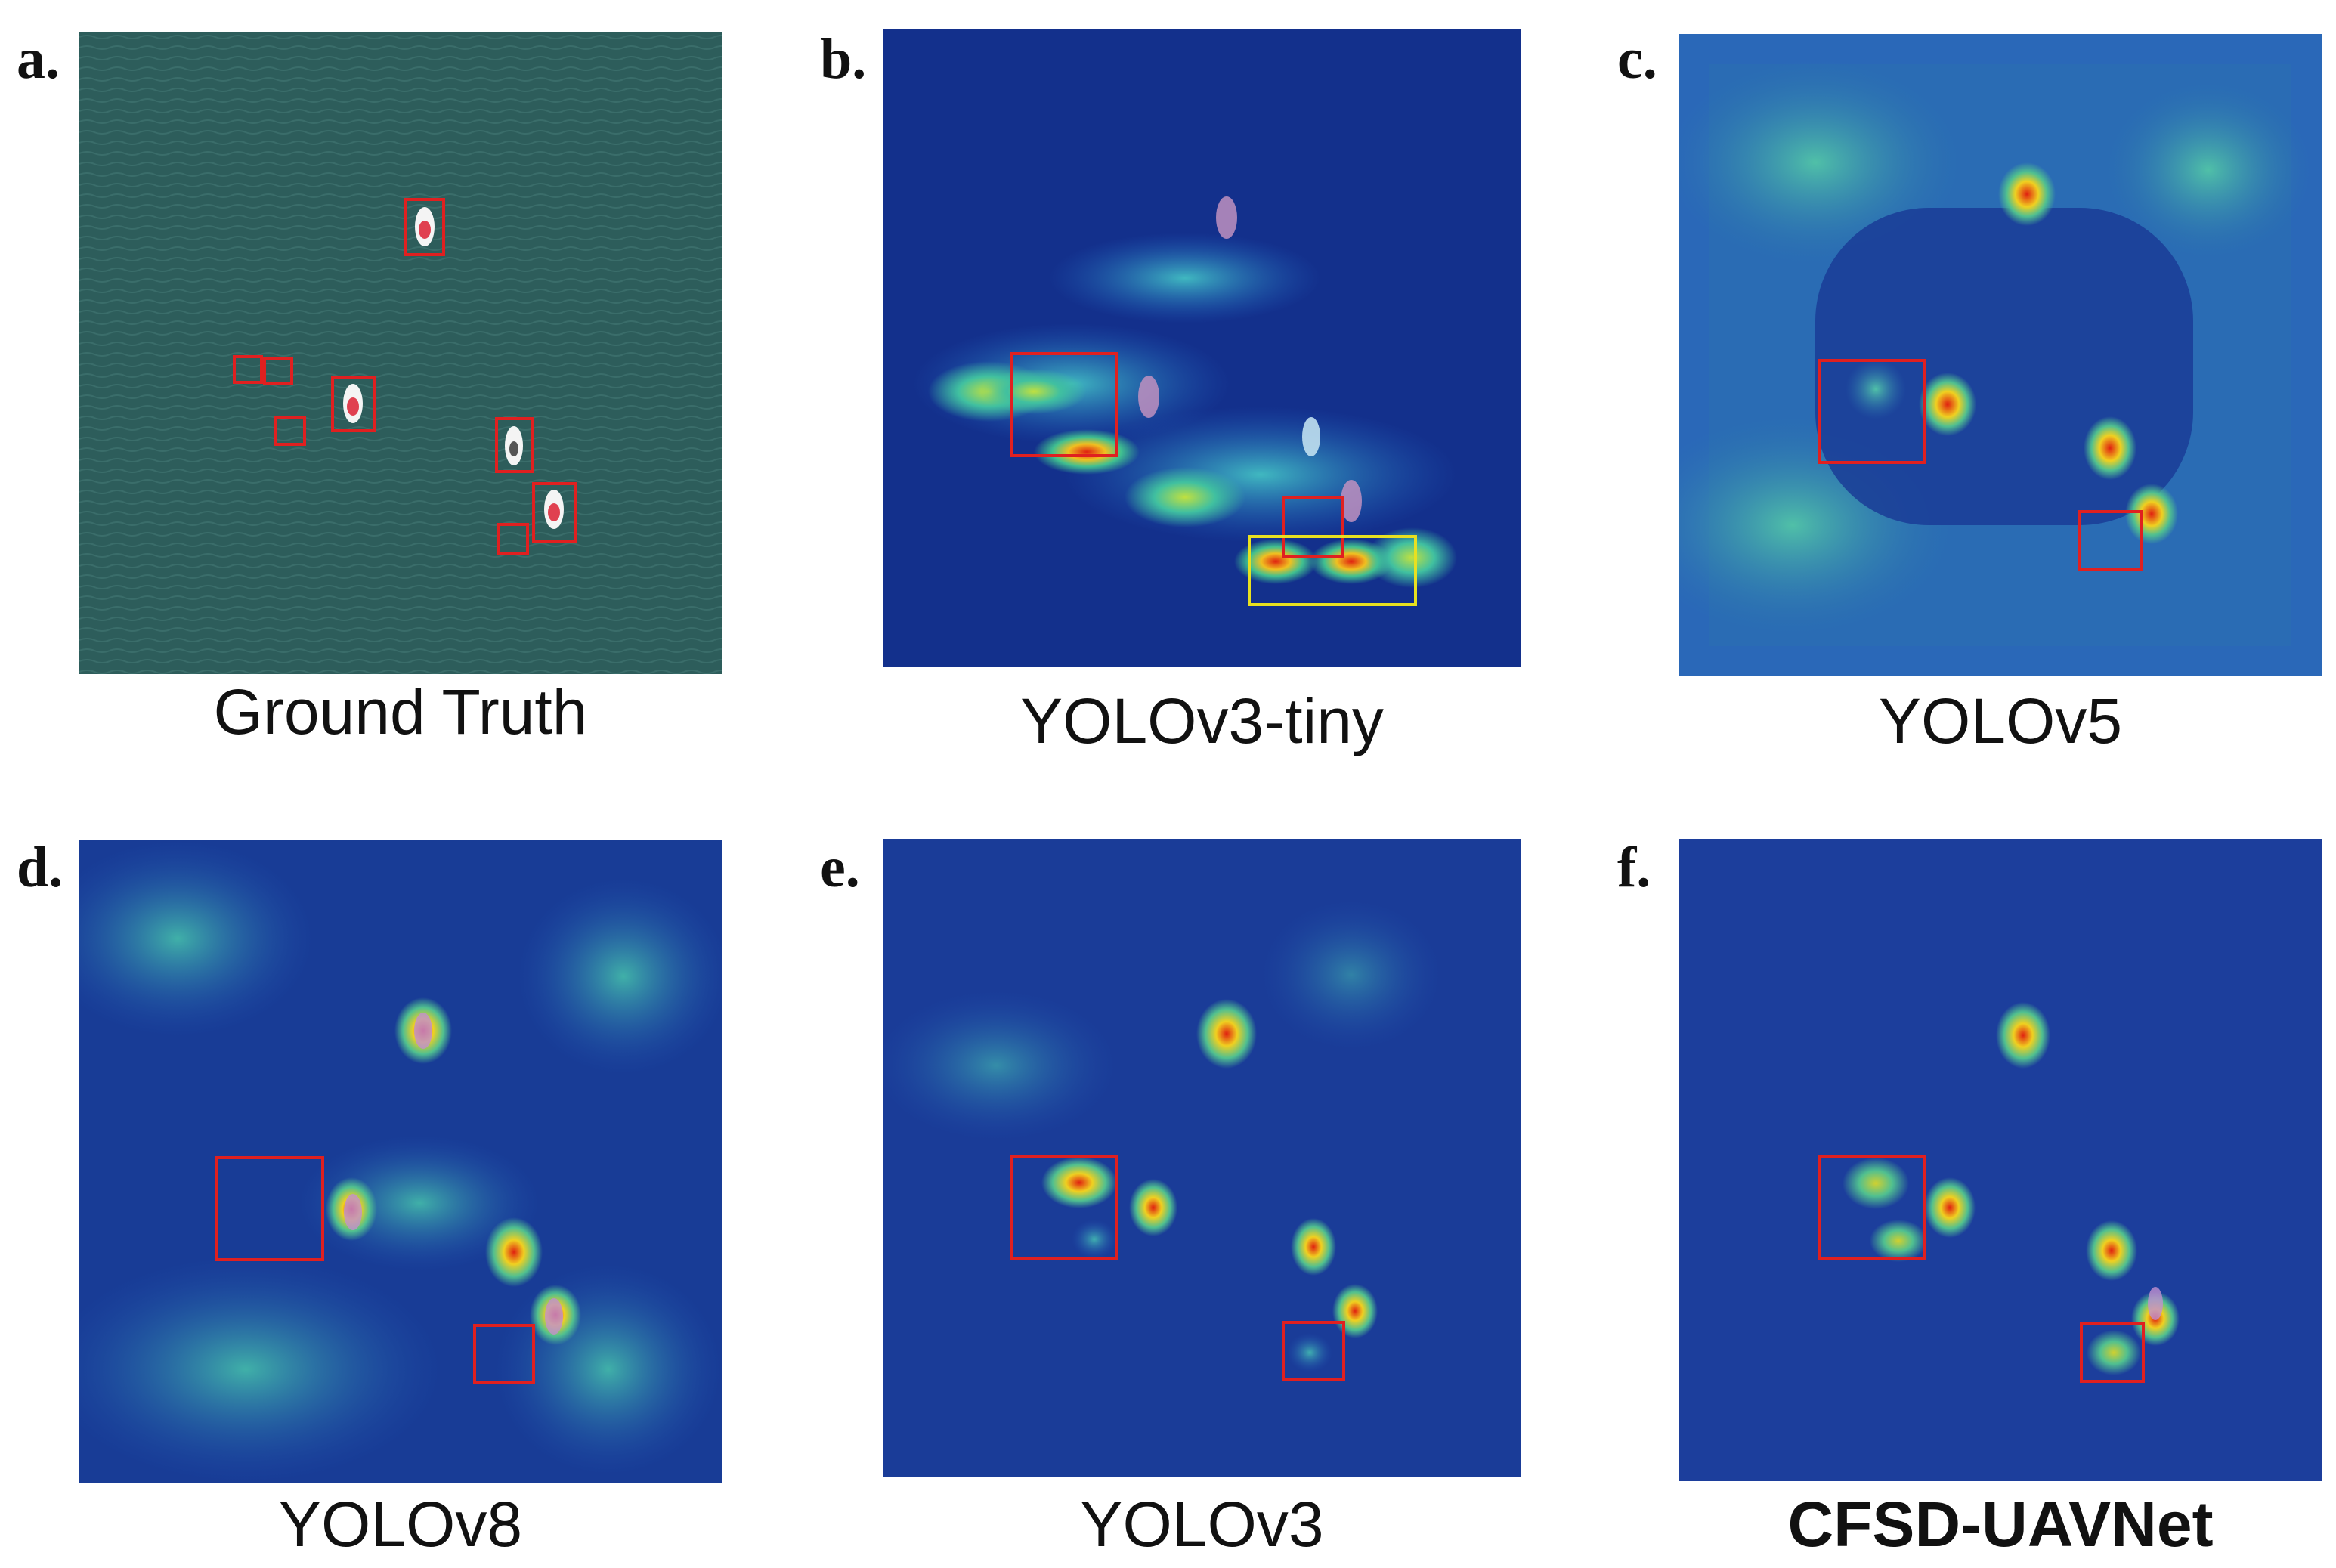 The width and height of the screenshot is (2336, 1568). What do you see at coordinates (38, 59) in the screenshot?
I see `panel-letter: a.` at bounding box center [38, 59].